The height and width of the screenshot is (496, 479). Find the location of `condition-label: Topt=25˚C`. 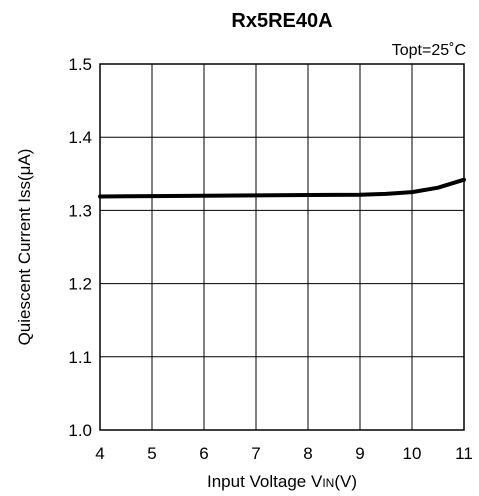

condition-label: Topt=25˚C is located at coordinates (429, 50).